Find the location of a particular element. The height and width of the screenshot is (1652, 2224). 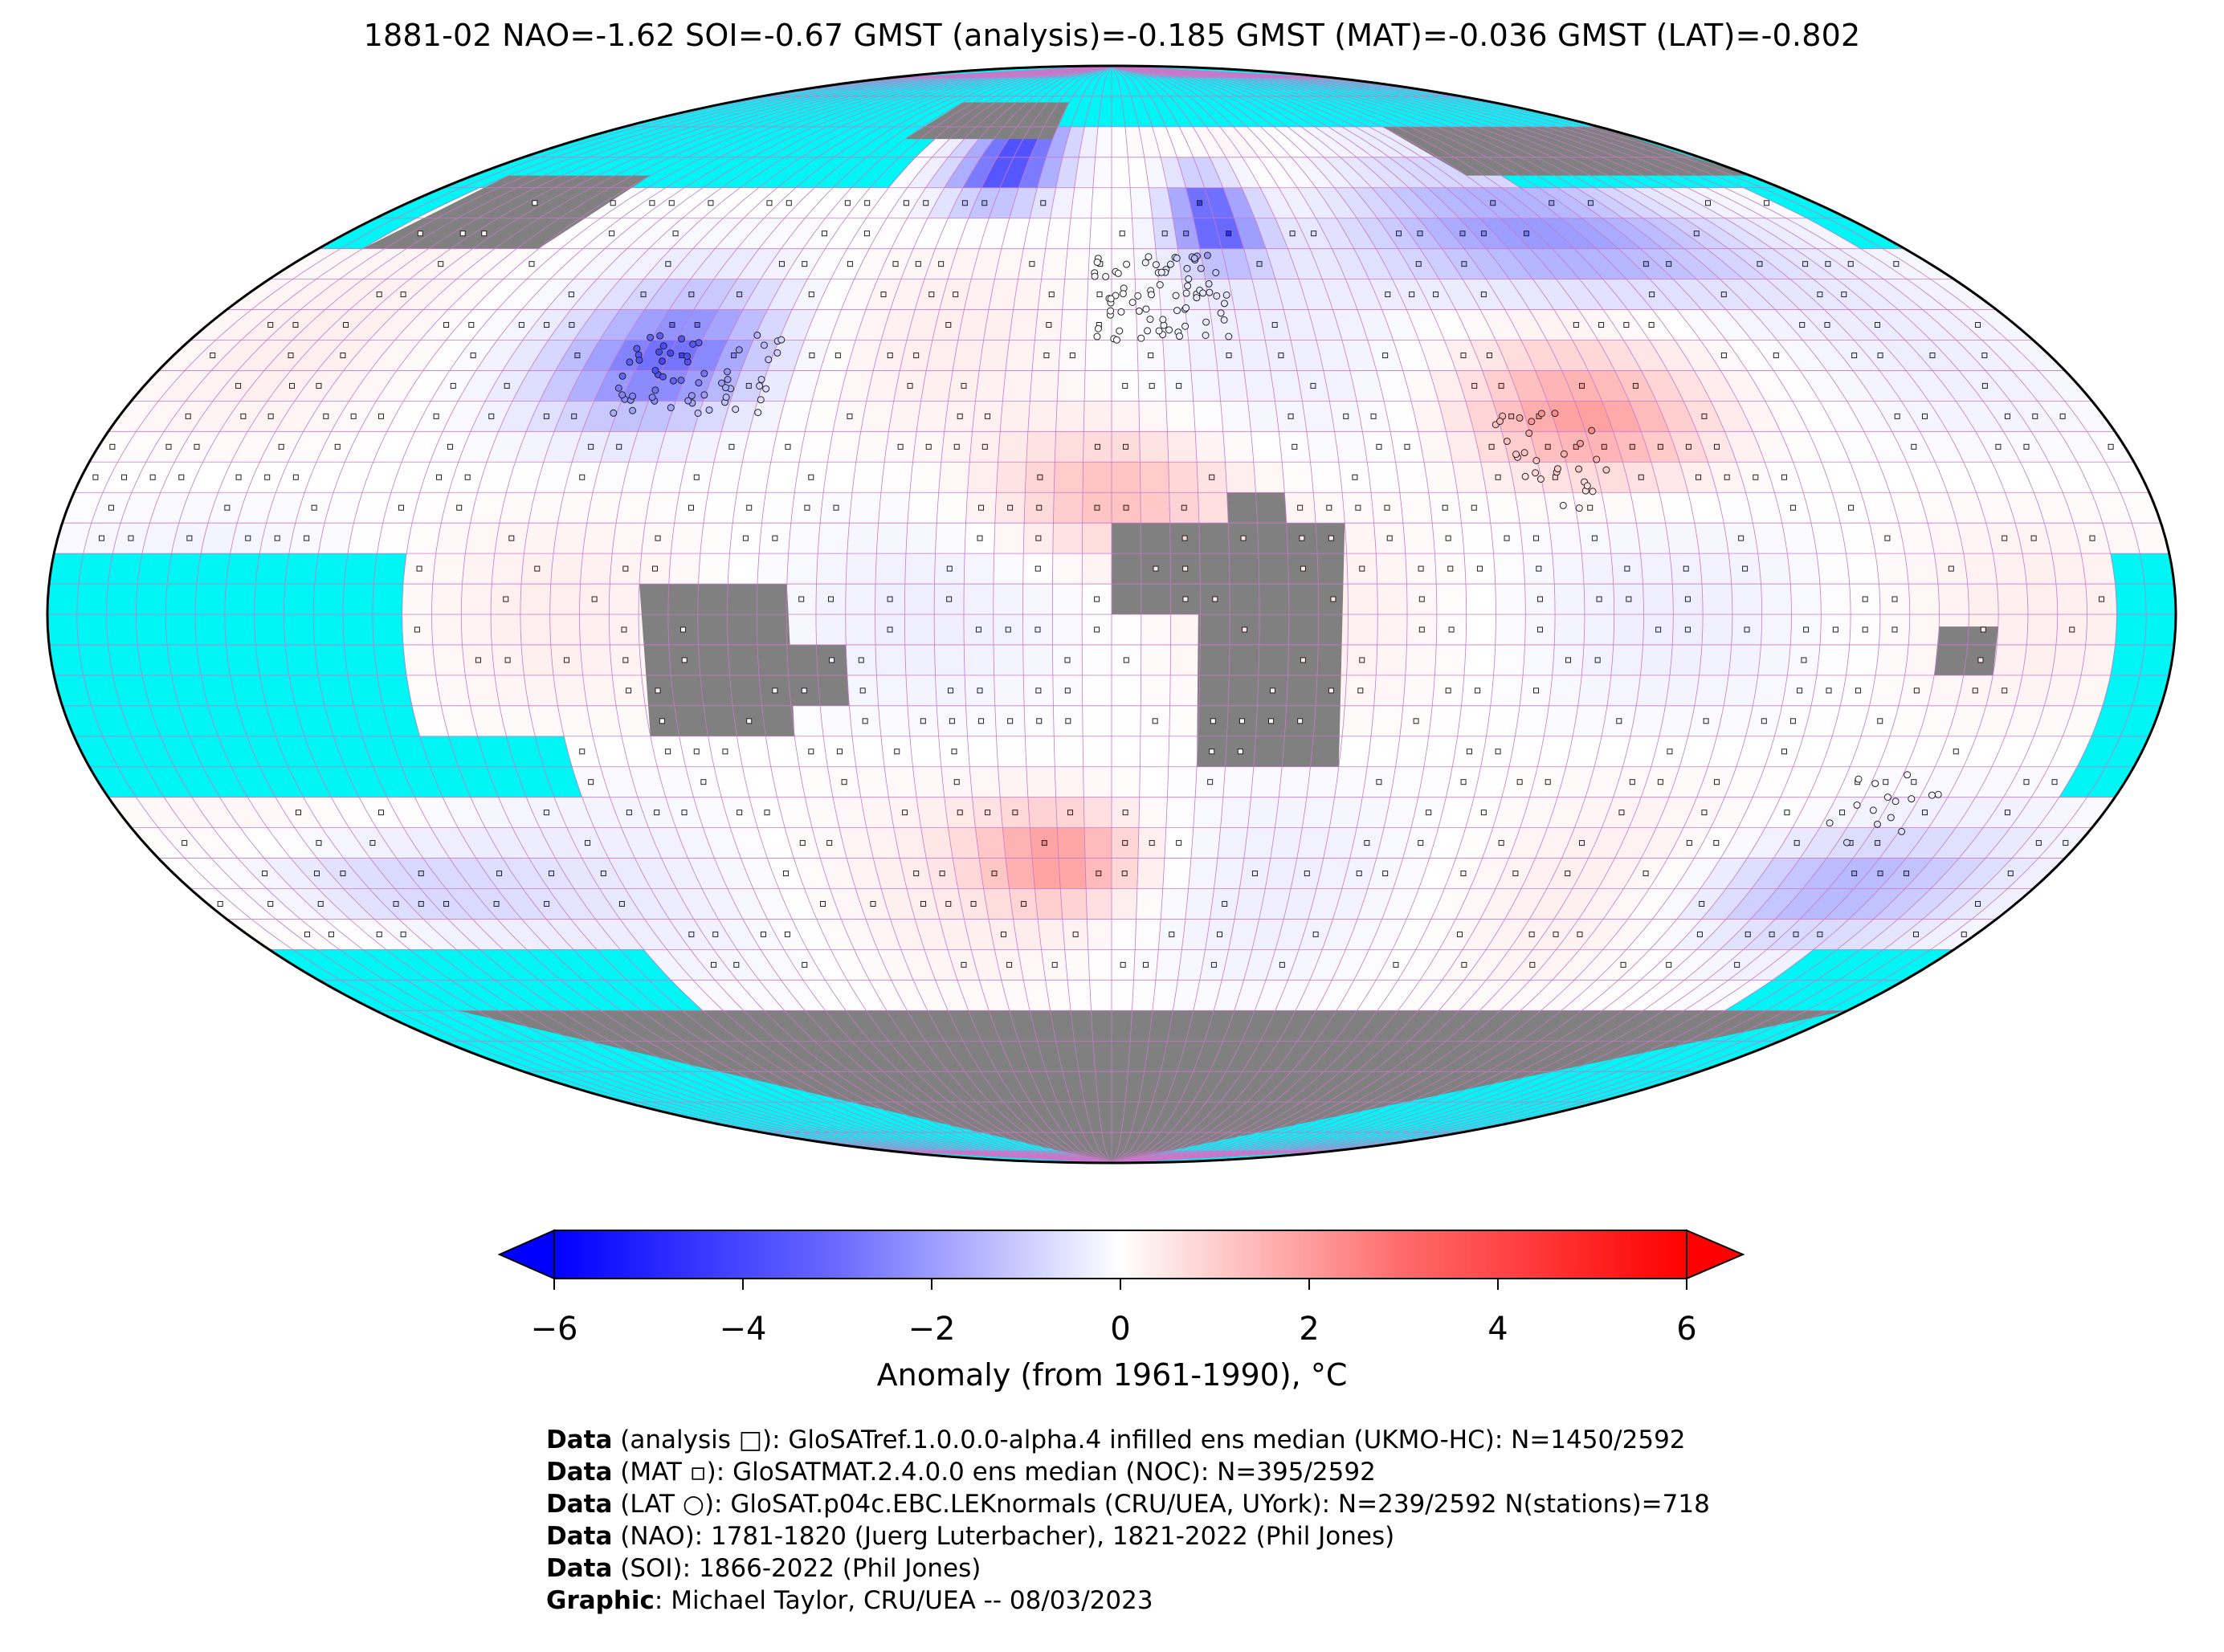

grid-meridian is located at coordinates (1022, 614).